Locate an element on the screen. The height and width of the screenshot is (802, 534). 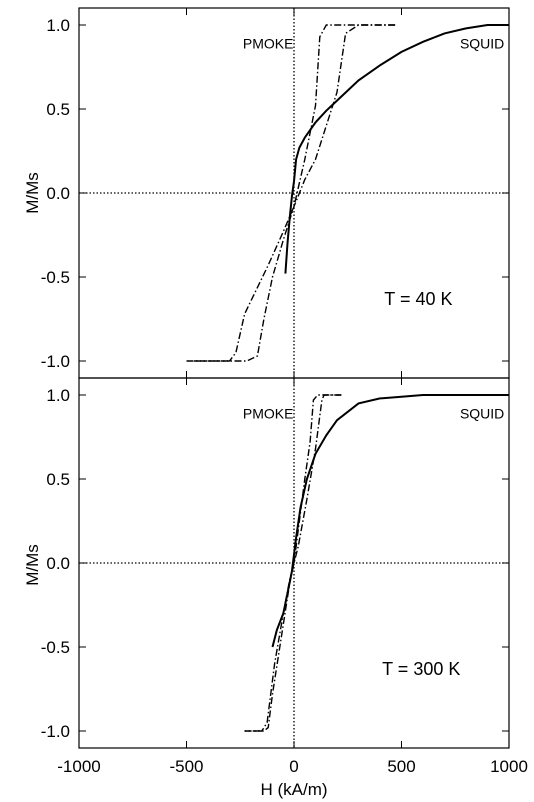
x-tick-label: 0 is located at coordinates (293, 766).